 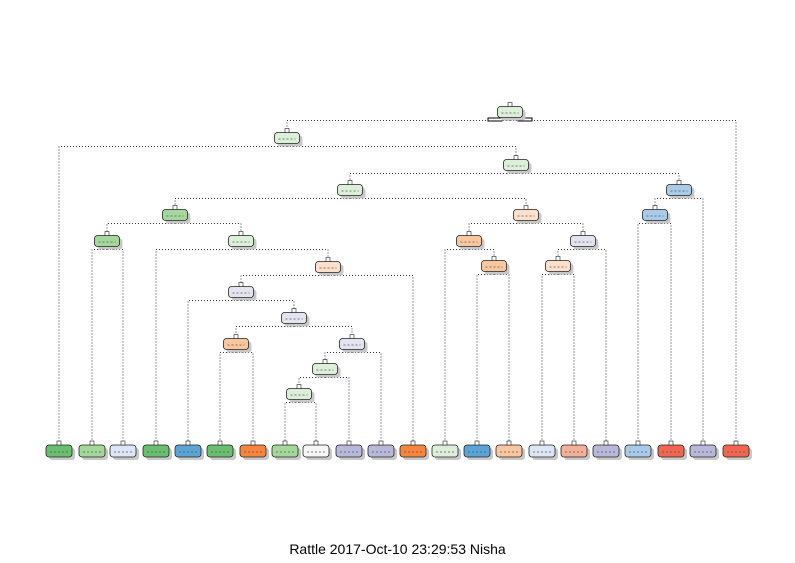 I want to click on edge-n5-L21, so click(x=691, y=321).